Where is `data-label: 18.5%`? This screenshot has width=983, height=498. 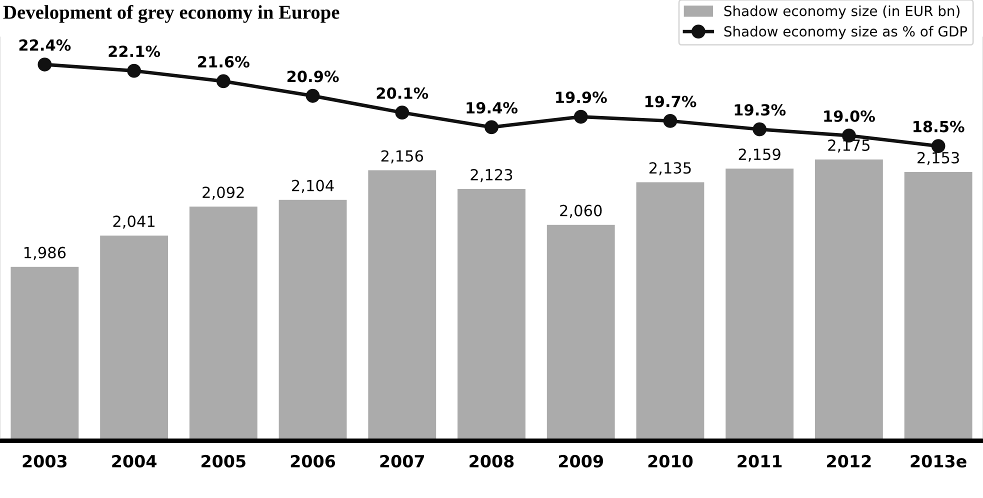
data-label: 18.5% is located at coordinates (939, 126).